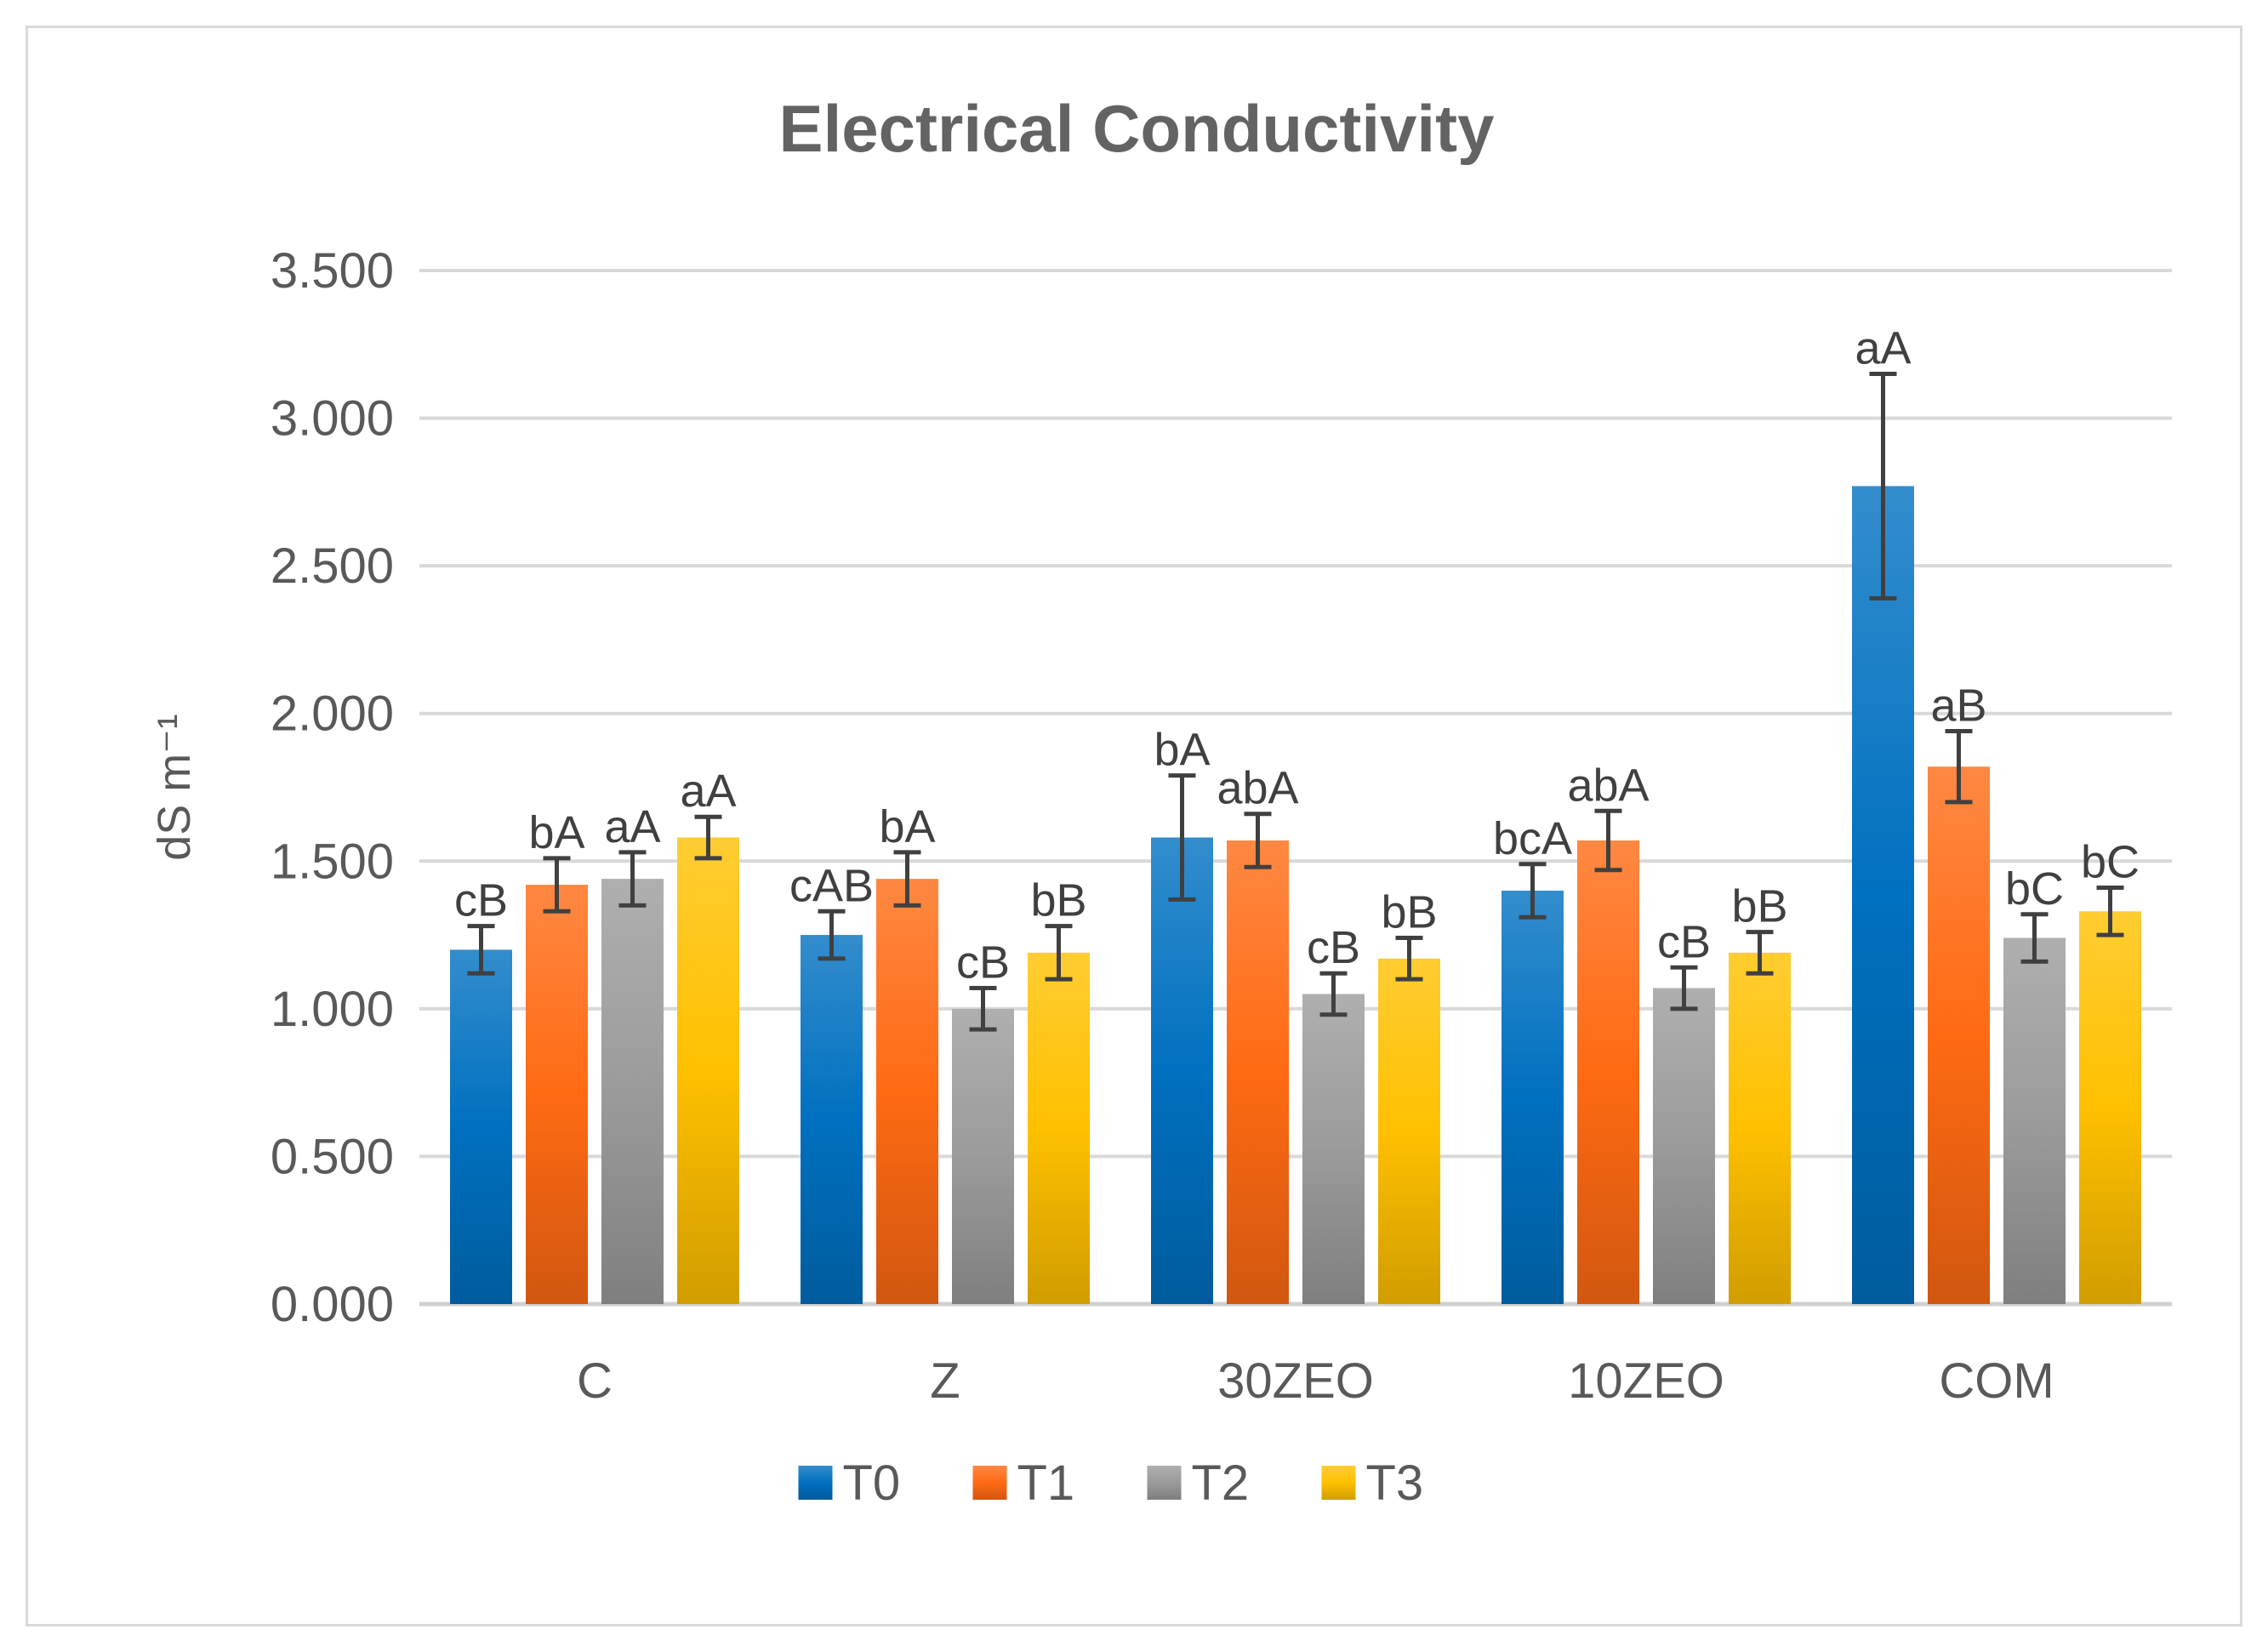 Image resolution: width=2268 pixels, height=1652 pixels. Describe the element at coordinates (333, 787) in the screenshot. I see `y-axis-ticks: 0.000 0.500 1.000 1.500 2.000 2.500 3.000 3.500` at that location.